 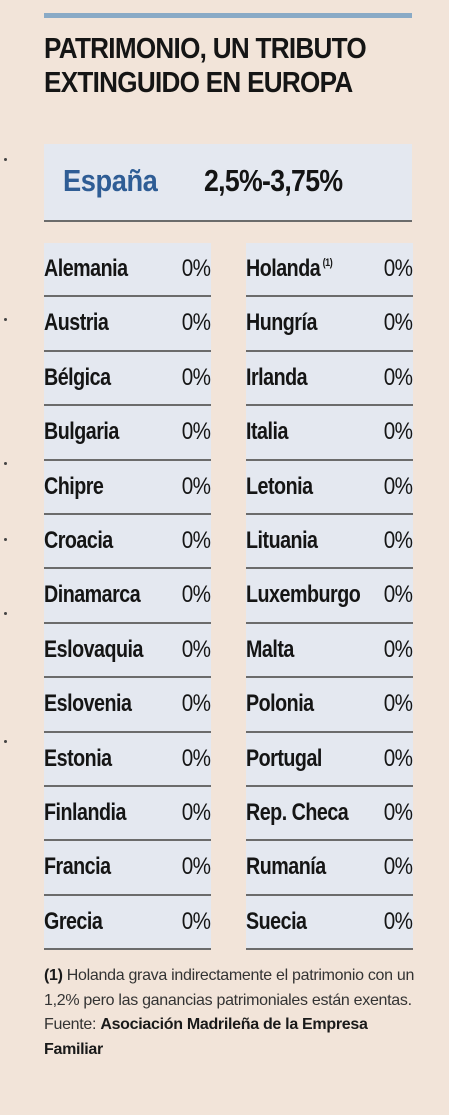 I want to click on spain-highlight-box: España 2,5%-3,75%, so click(x=228, y=183).